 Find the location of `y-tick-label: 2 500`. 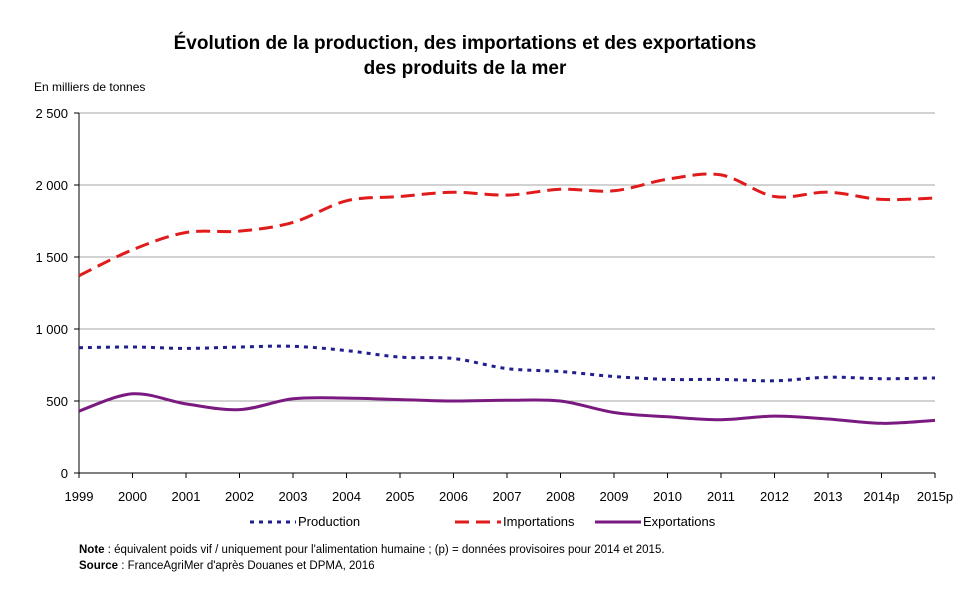

y-tick-label: 2 500 is located at coordinates (51, 113).